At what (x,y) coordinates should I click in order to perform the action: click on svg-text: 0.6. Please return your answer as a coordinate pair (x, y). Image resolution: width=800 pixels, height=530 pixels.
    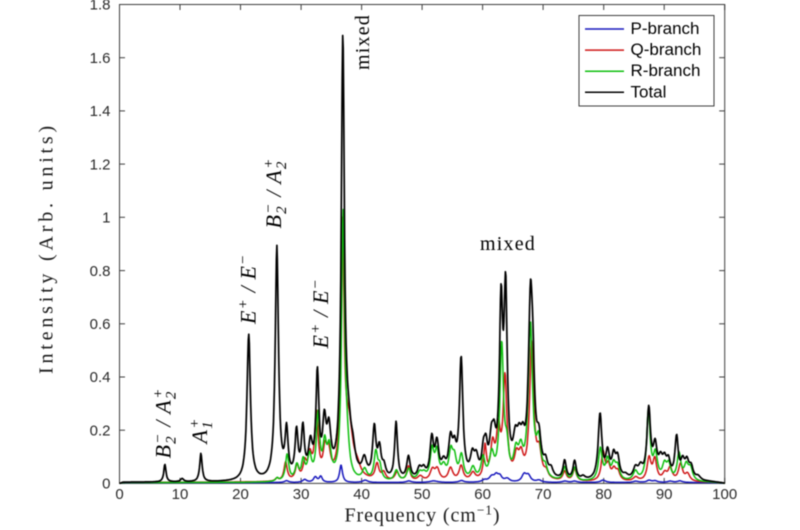
    Looking at the image, I should click on (100, 324).